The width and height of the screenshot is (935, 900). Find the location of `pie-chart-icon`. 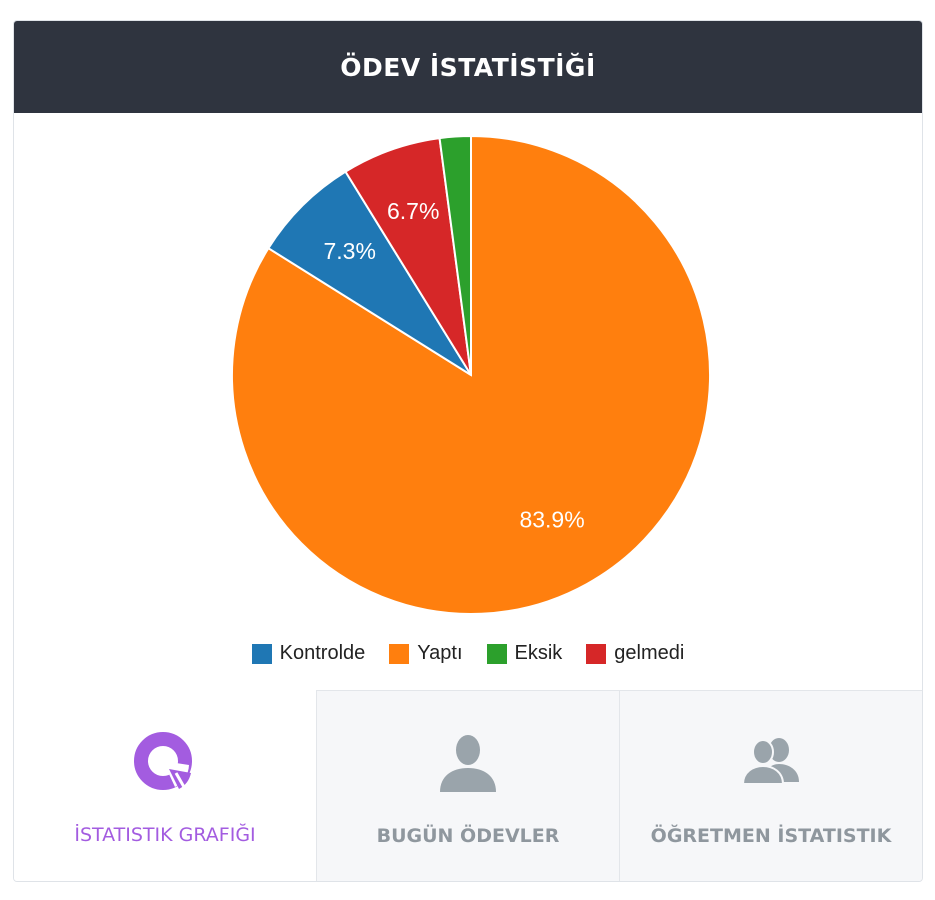

pie-chart-icon is located at coordinates (165, 761).